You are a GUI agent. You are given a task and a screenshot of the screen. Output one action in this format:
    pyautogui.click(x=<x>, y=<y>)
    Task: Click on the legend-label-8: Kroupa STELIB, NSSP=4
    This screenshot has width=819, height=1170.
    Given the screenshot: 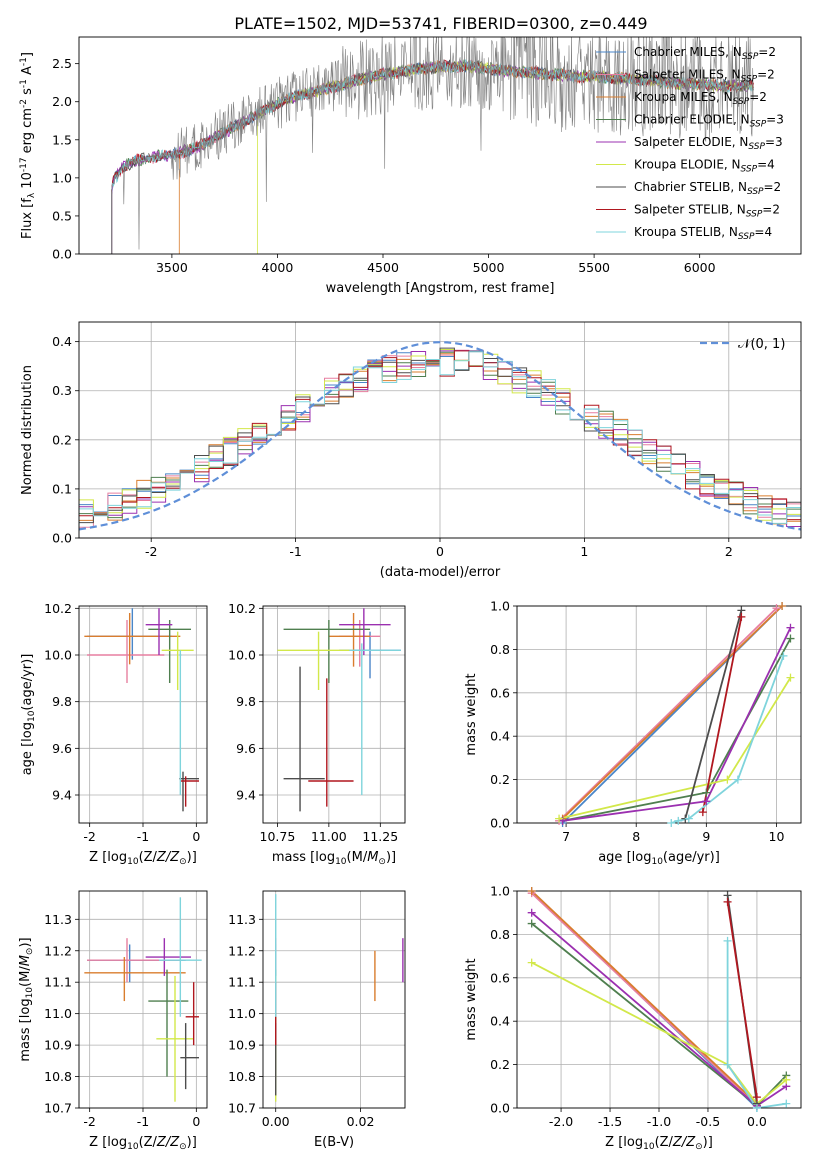 What is the action you would take?
    pyautogui.click(x=703, y=233)
    